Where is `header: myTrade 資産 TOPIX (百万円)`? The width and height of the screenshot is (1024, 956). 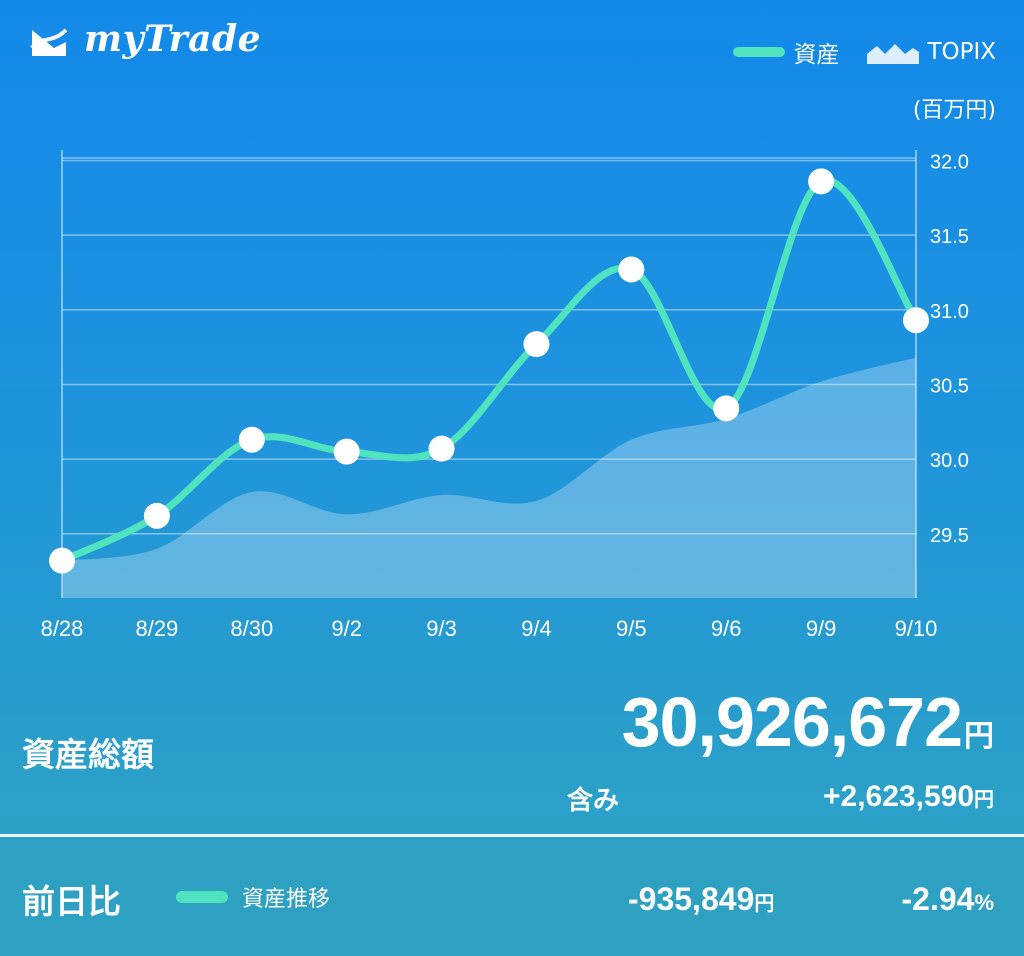
header: myTrade 資産 TOPIX (百万円) is located at coordinates (512, 61).